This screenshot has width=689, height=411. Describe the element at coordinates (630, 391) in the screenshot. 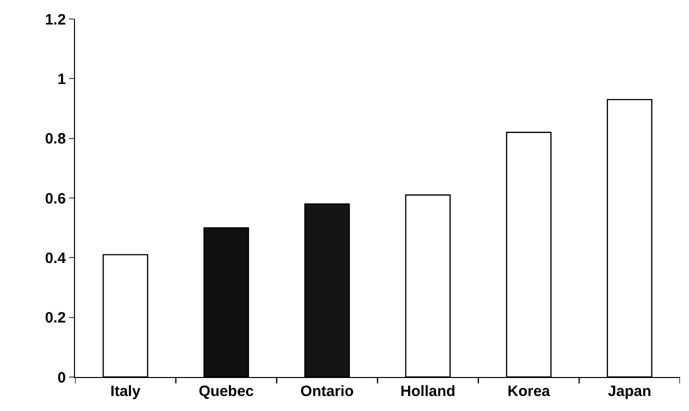

I see `x-tick-label: Japan` at that location.